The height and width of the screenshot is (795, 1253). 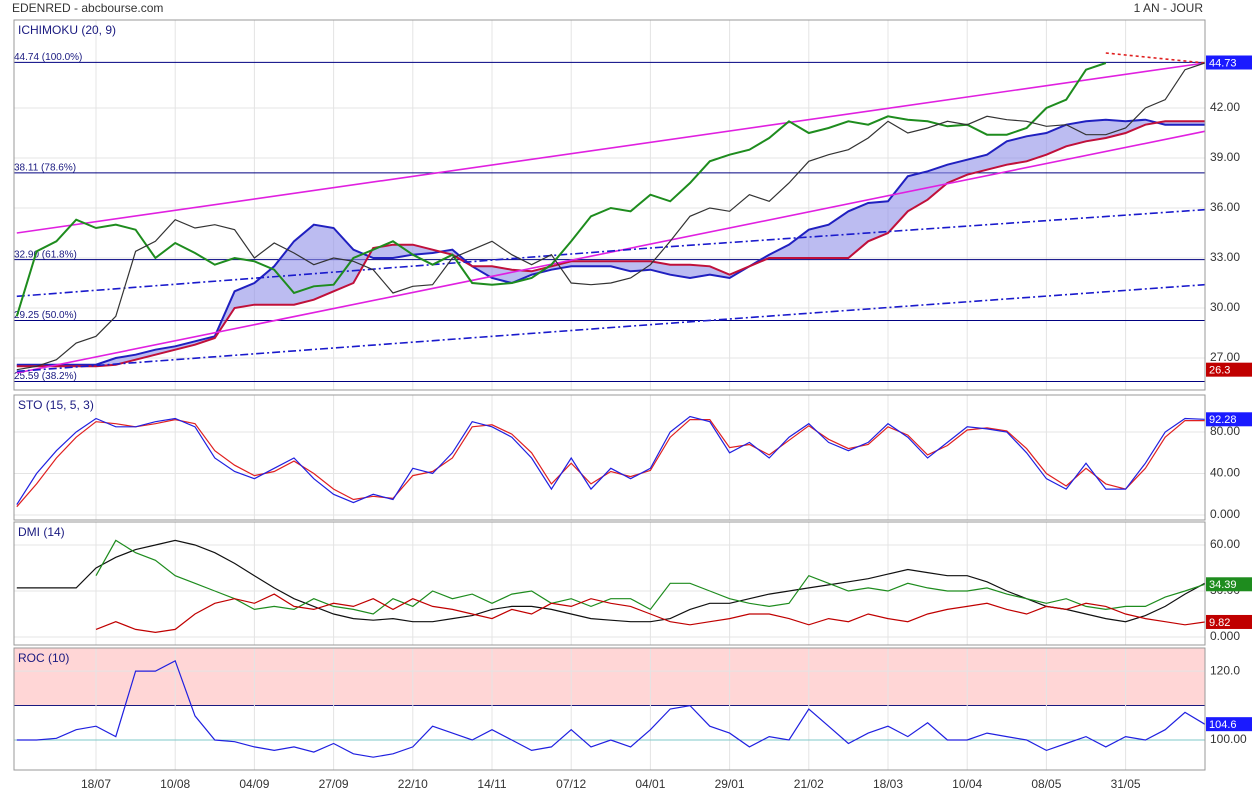 I want to click on panel-title: ROC (10), so click(x=43, y=658).